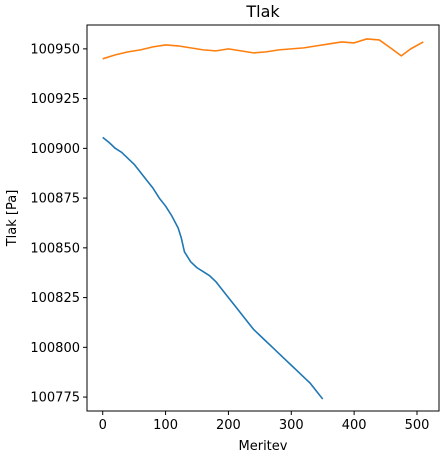 This screenshot has width=445, height=456. I want to click on y-axis-label: Tlak [Pa], so click(12, 219).